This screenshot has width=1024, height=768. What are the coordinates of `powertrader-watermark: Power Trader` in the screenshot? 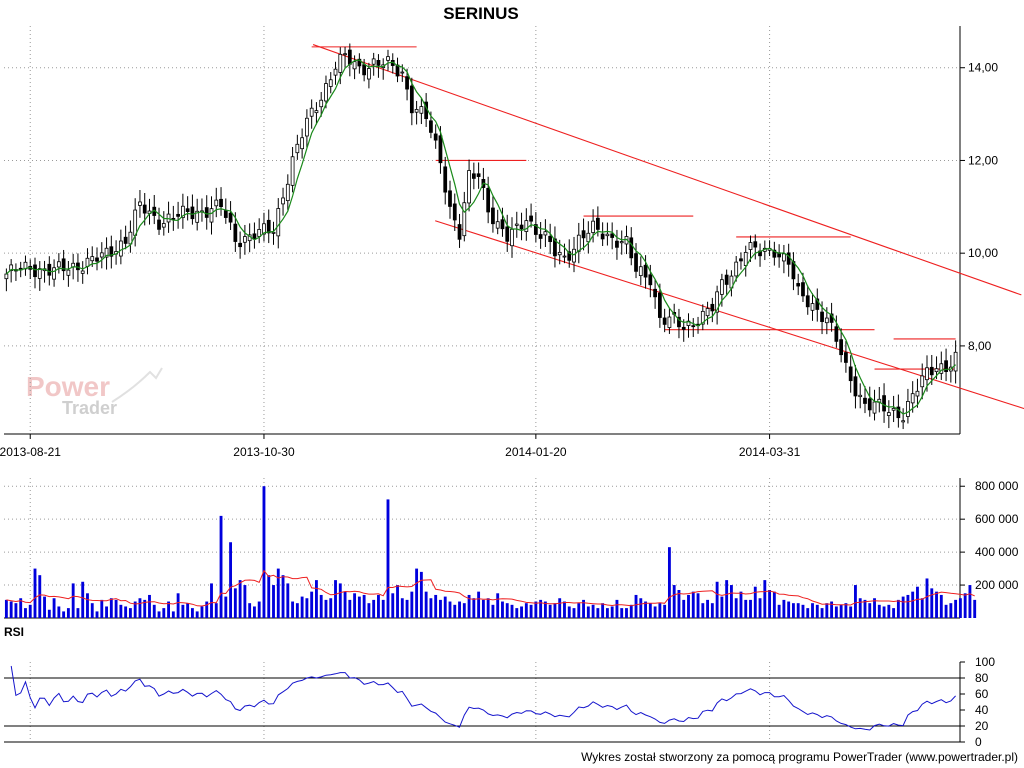 It's located at (94, 392).